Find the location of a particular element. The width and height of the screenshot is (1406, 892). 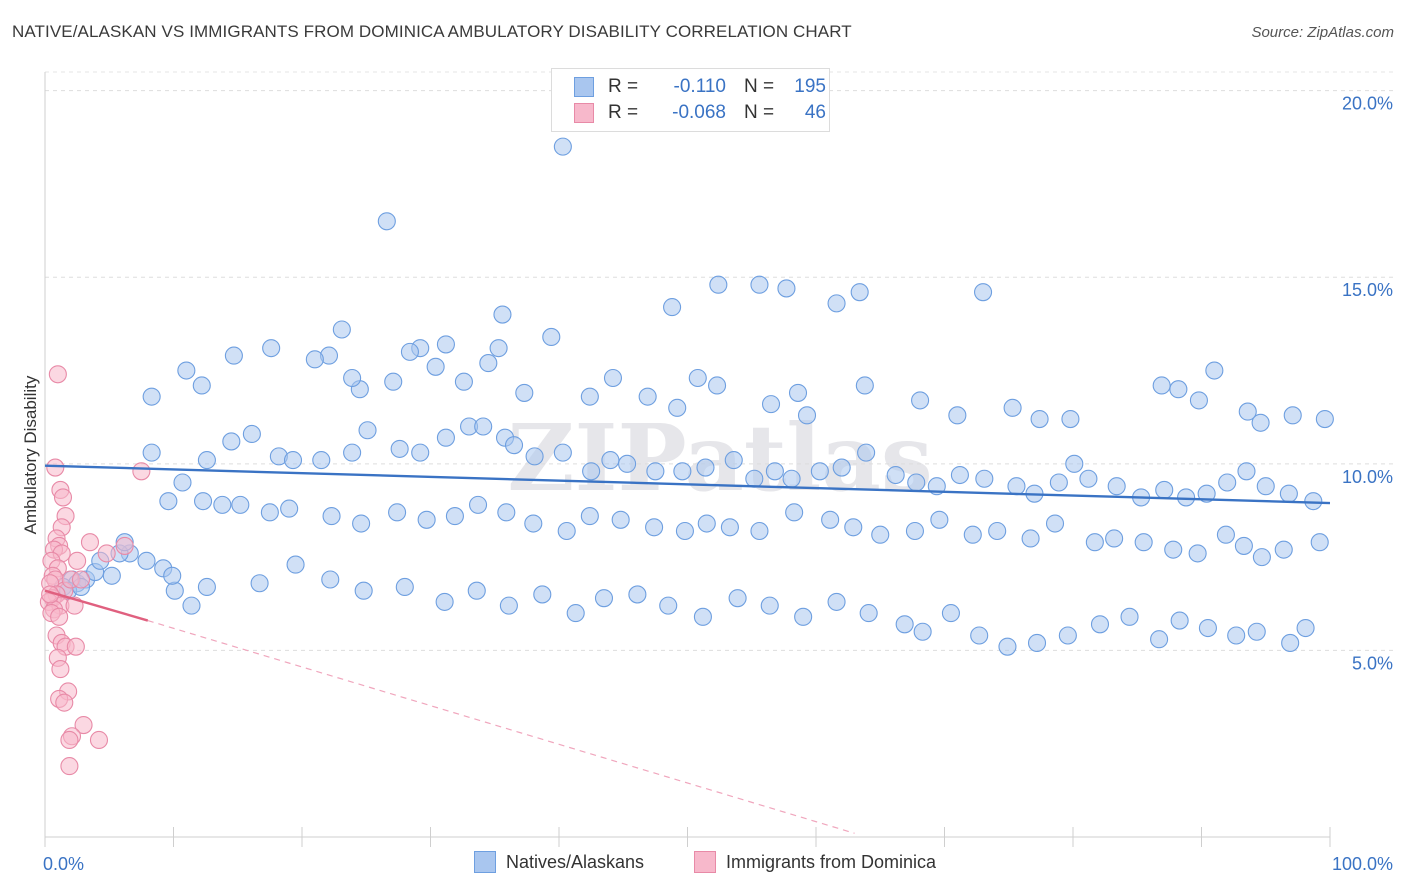

legend-row-natives: R = -0.110 N = 195 is located at coordinates (700, 87).